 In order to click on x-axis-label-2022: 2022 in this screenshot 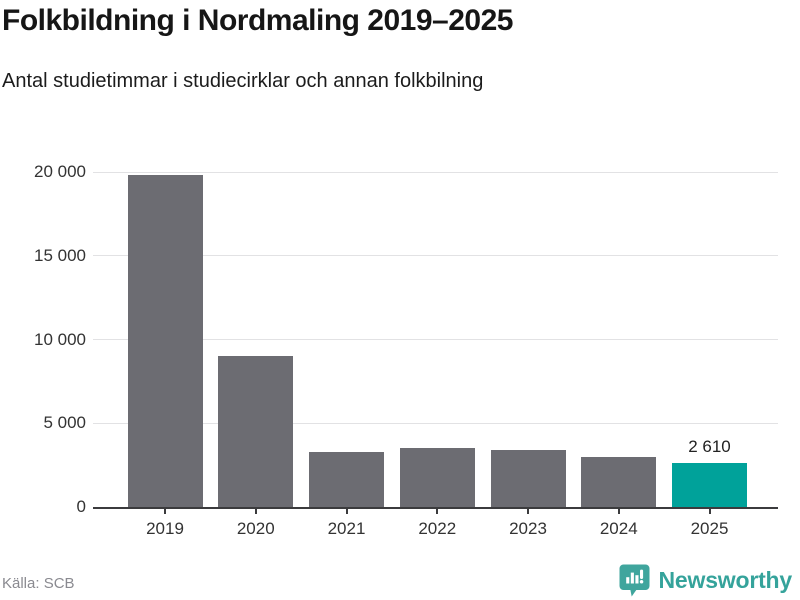, I will do `click(437, 528)`.